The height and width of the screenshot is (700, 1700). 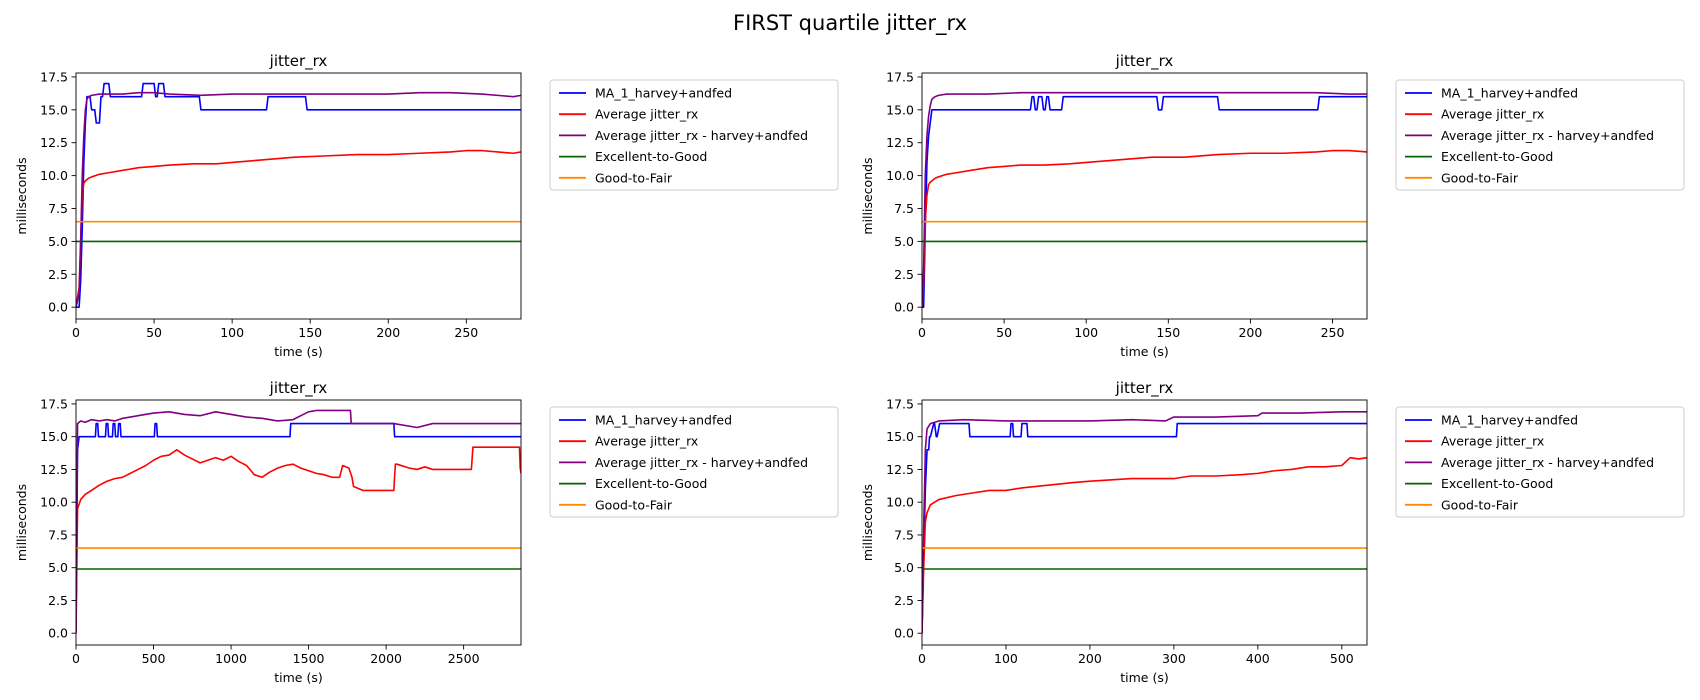 What do you see at coordinates (1333, 332) in the screenshot?
I see `x-tick-label: 250` at bounding box center [1333, 332].